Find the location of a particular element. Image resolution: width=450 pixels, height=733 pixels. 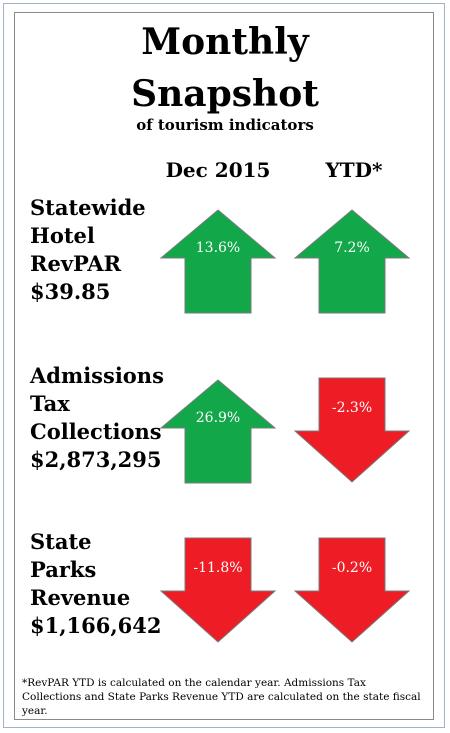

row-label-admissions-tax: Admissions Tax Collections $2,873,295 is located at coordinates (100, 418).